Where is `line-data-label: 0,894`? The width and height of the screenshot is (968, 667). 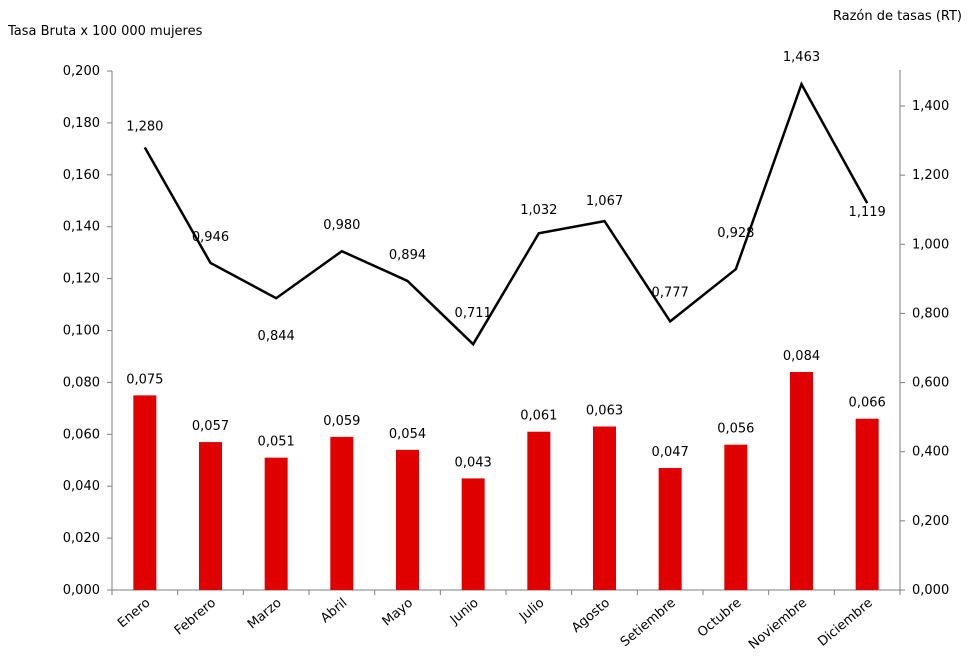
line-data-label: 0,894 is located at coordinates (407, 255).